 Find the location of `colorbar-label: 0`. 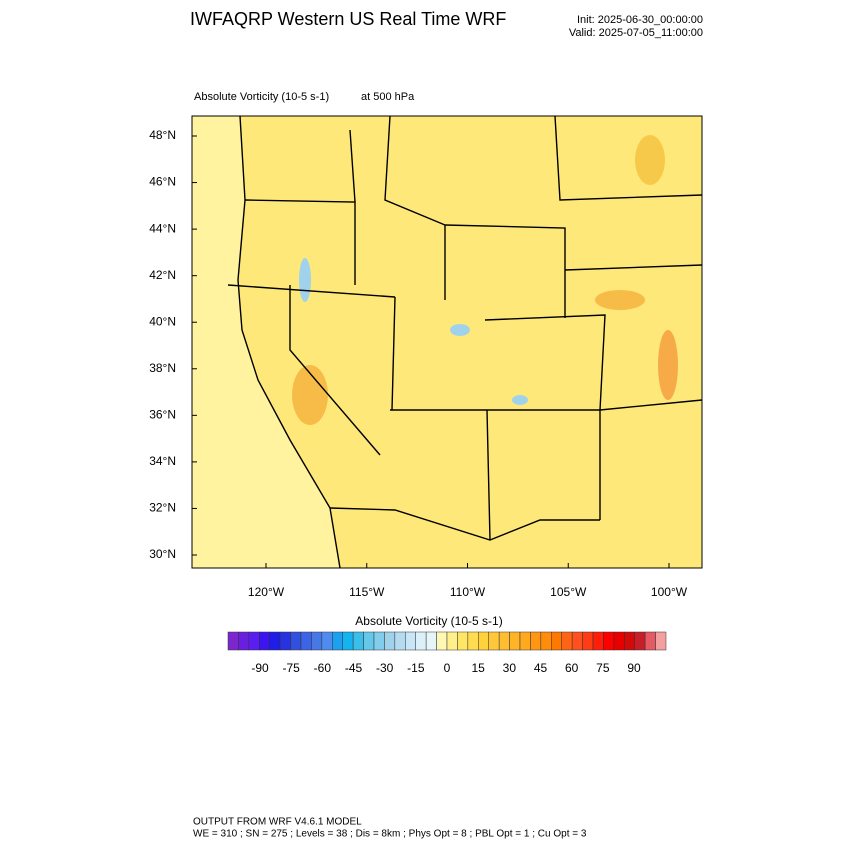

colorbar-label: 0 is located at coordinates (447, 668).